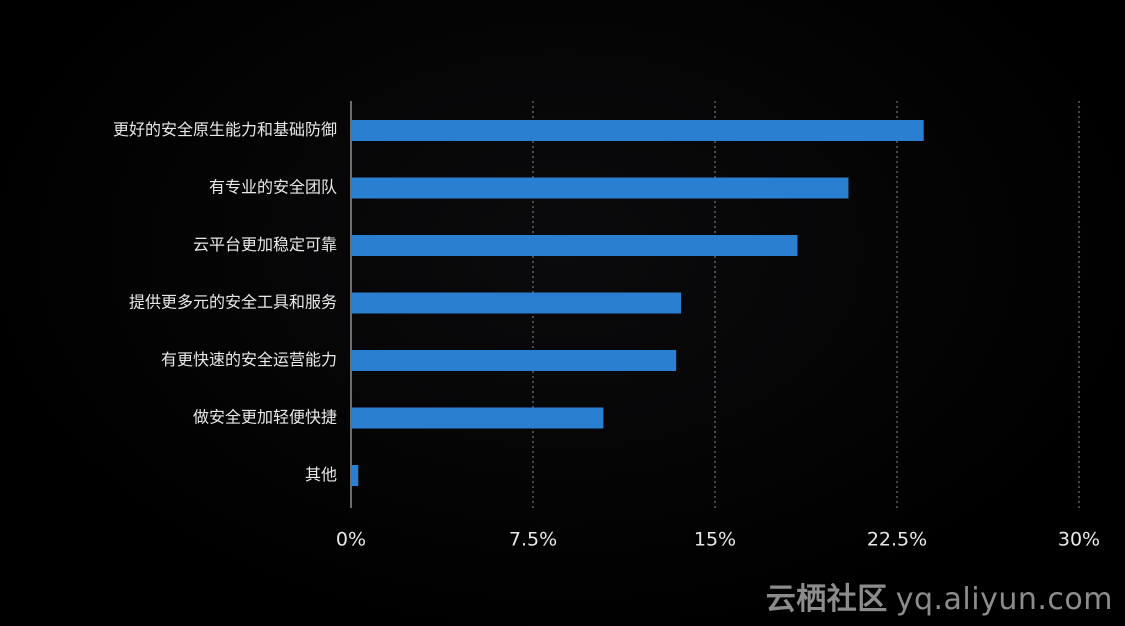  I want to click on category-label: 做安全更加轻便快捷, so click(265, 417).